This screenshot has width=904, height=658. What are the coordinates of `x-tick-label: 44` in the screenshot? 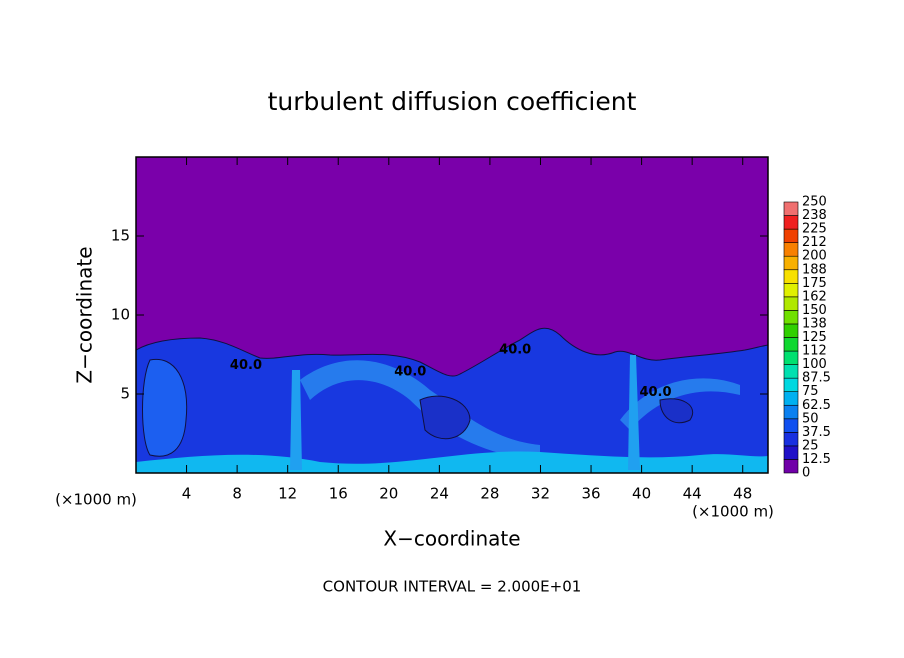 It's located at (692, 494).